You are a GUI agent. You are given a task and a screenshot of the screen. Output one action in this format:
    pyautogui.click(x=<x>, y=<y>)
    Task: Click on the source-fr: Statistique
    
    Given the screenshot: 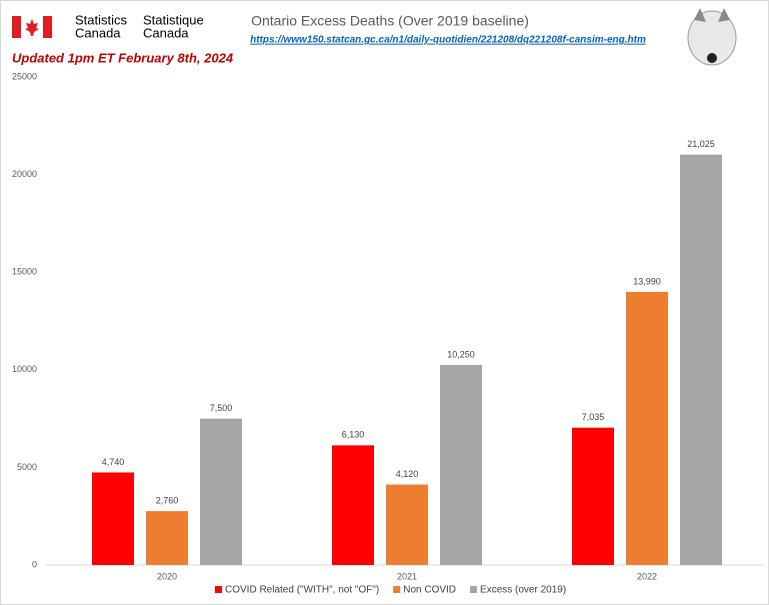 What is the action you would take?
    pyautogui.click(x=173, y=19)
    